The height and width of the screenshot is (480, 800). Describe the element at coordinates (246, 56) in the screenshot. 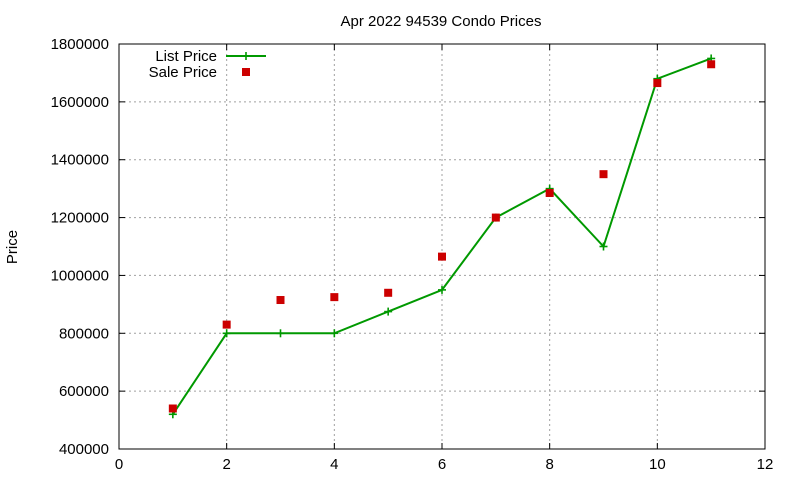

I see `legend-marker-list-price` at that location.